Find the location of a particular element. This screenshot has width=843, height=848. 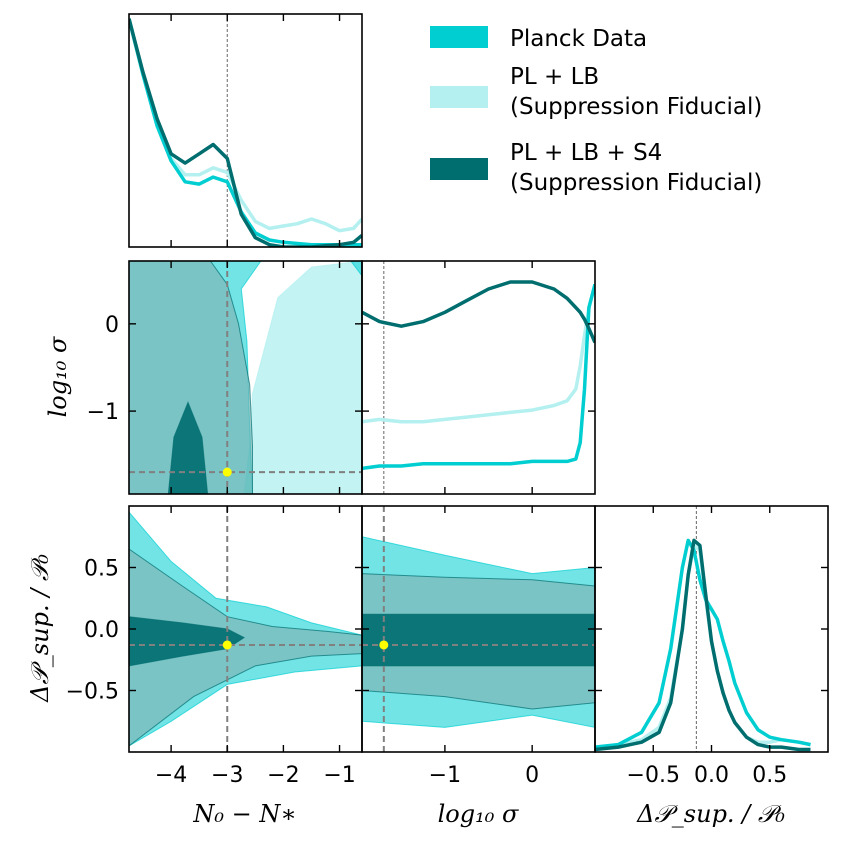

ytick-label: 0.5 is located at coordinates (101, 569).